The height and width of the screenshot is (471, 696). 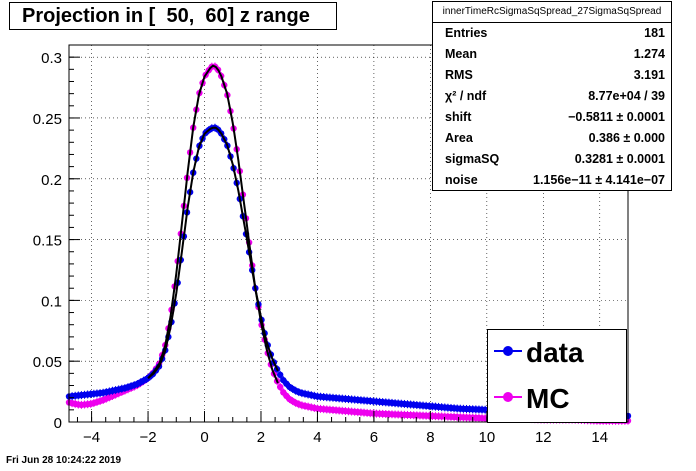 What do you see at coordinates (552, 54) in the screenshot?
I see `stats-row-mean: Mean 1.274` at bounding box center [552, 54].